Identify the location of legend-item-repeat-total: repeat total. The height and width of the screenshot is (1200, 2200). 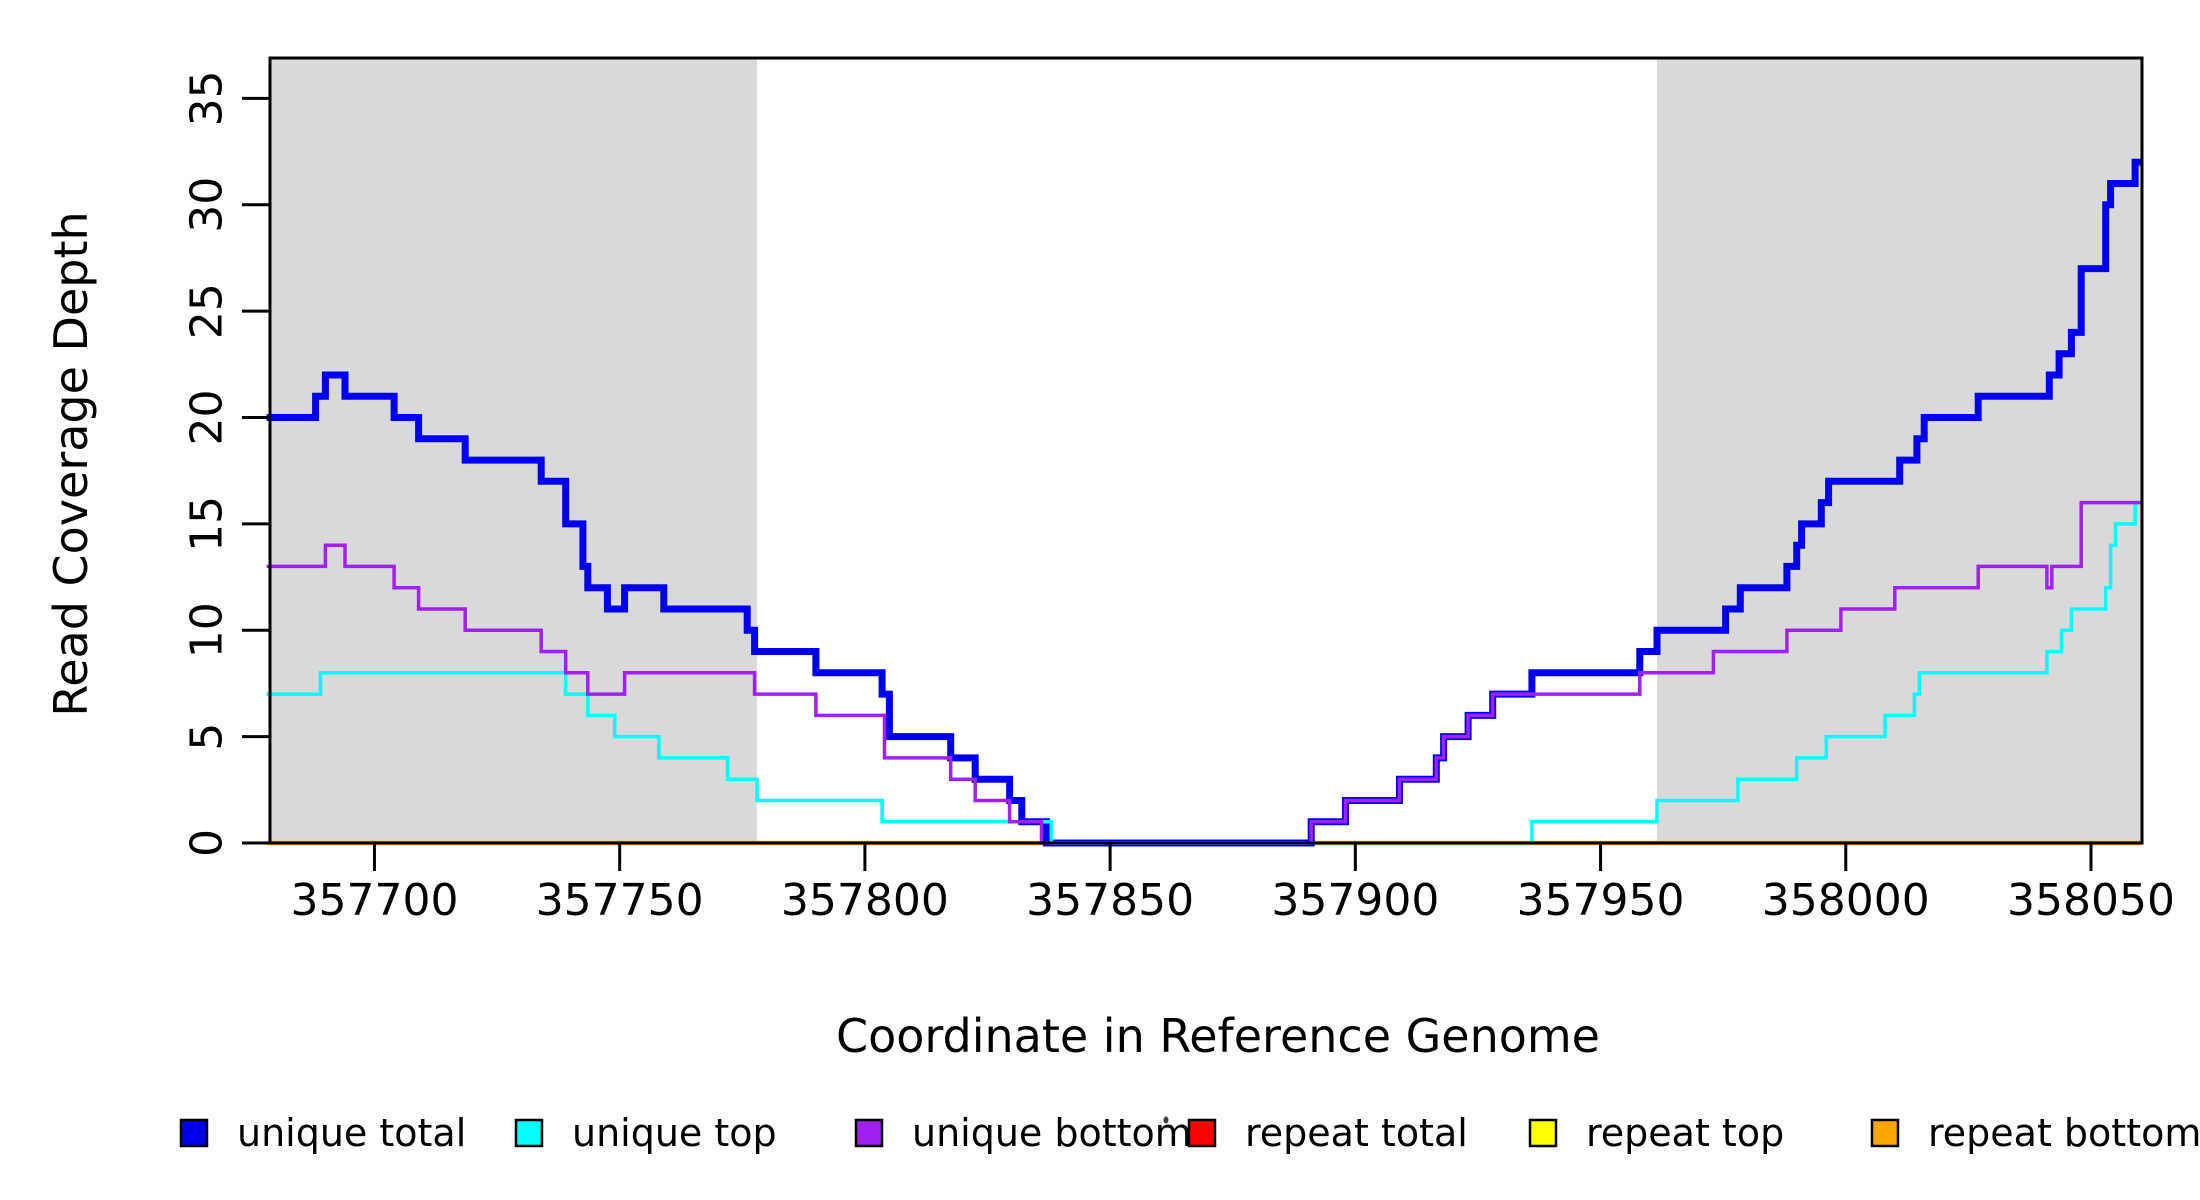
(1327, 1133).